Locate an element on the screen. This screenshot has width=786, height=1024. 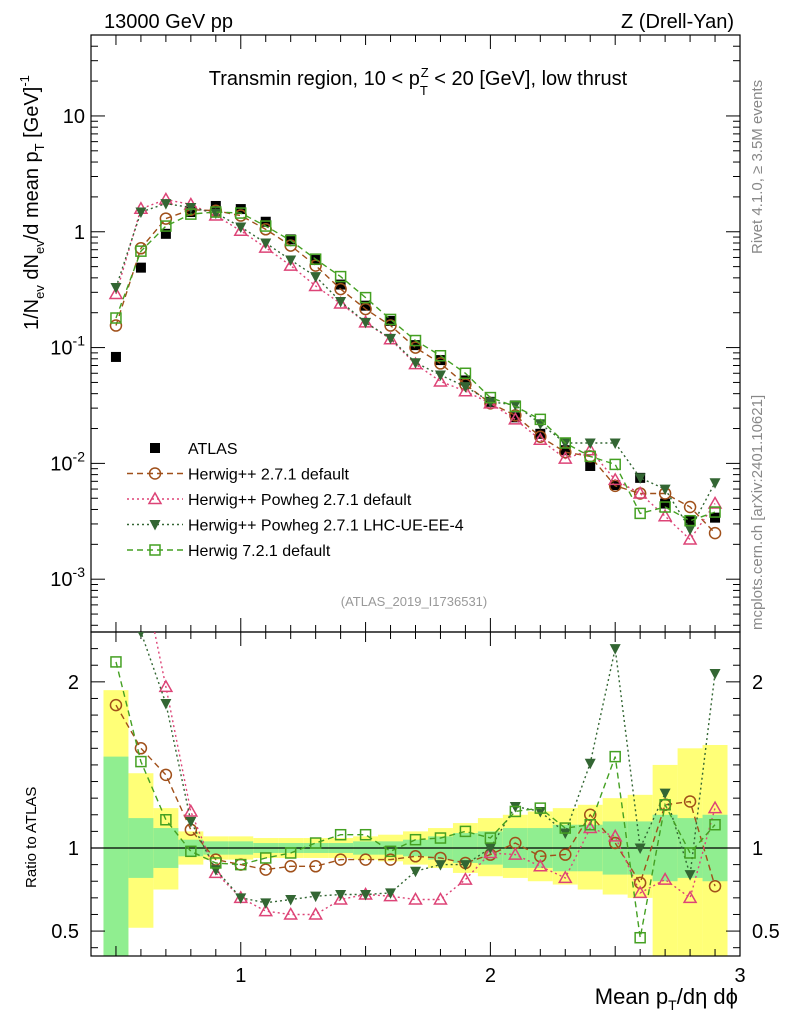
ratio-y-tick-label: 1 is located at coordinates (73, 849).